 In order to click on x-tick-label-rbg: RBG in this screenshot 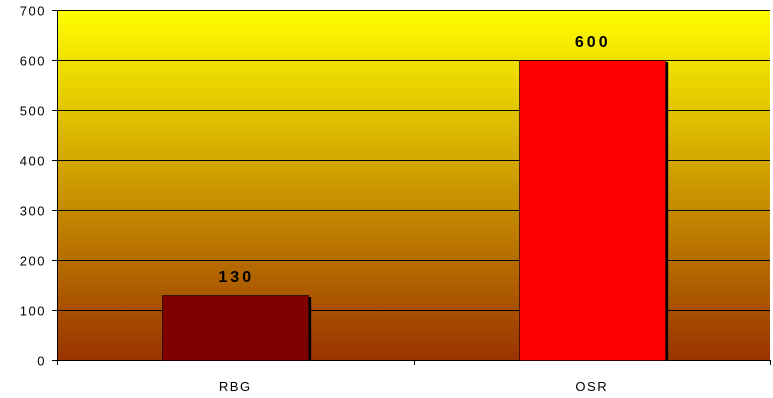, I will do `click(235, 386)`.